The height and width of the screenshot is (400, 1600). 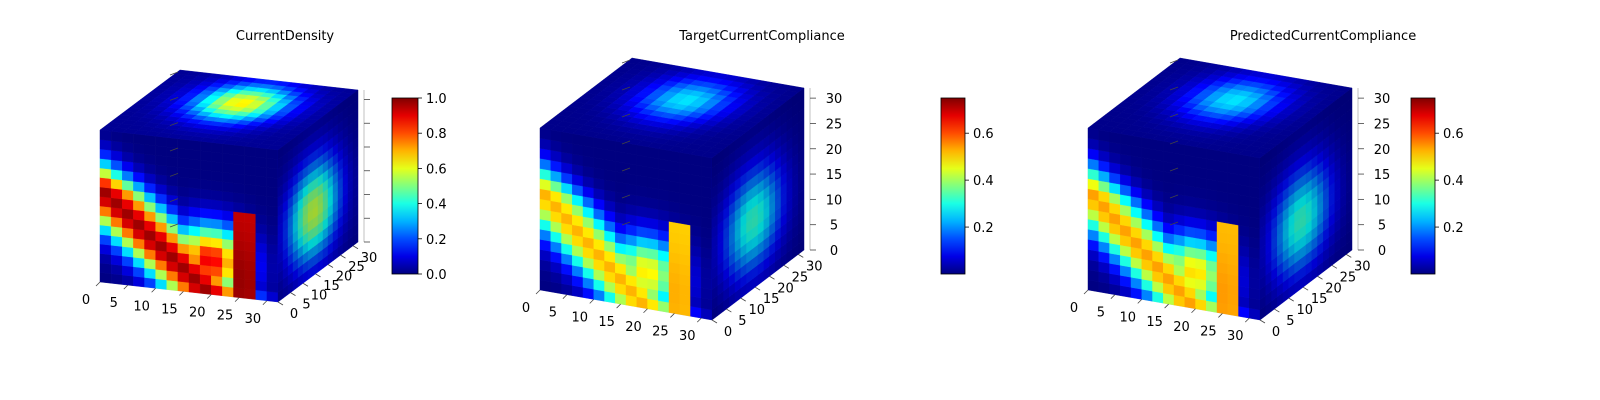 I want to click on left-pane-ticks, so click(x=1174, y=142).